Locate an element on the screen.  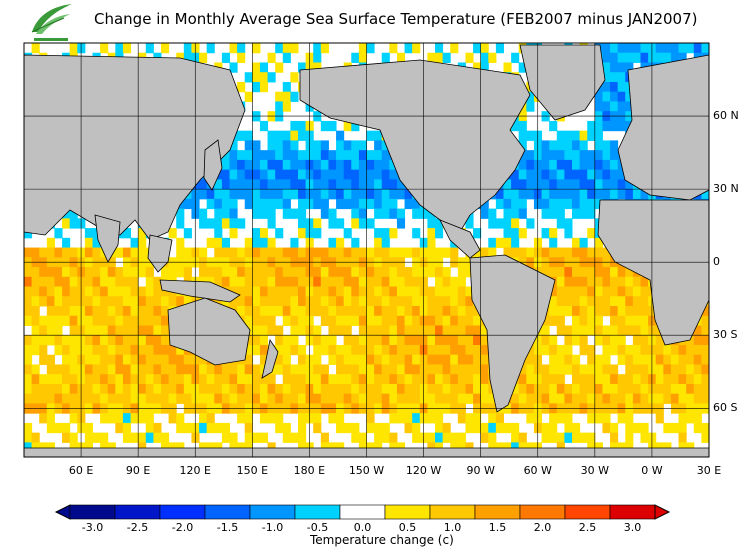
latitude-label: 0 is located at coordinates (716, 262).